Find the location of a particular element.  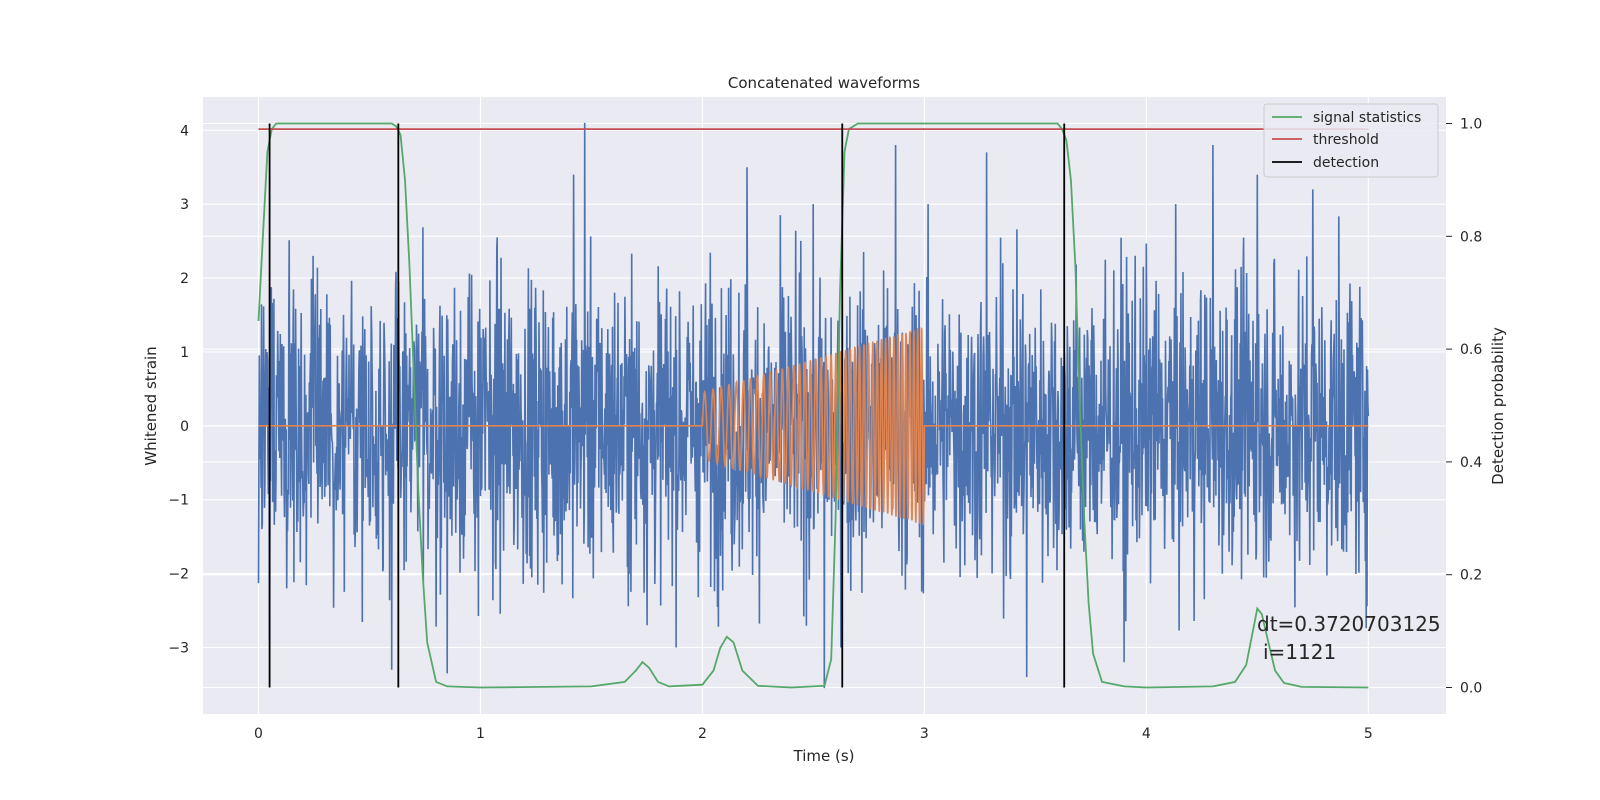

y2-tick-label: 0.4 is located at coordinates (1471, 463).